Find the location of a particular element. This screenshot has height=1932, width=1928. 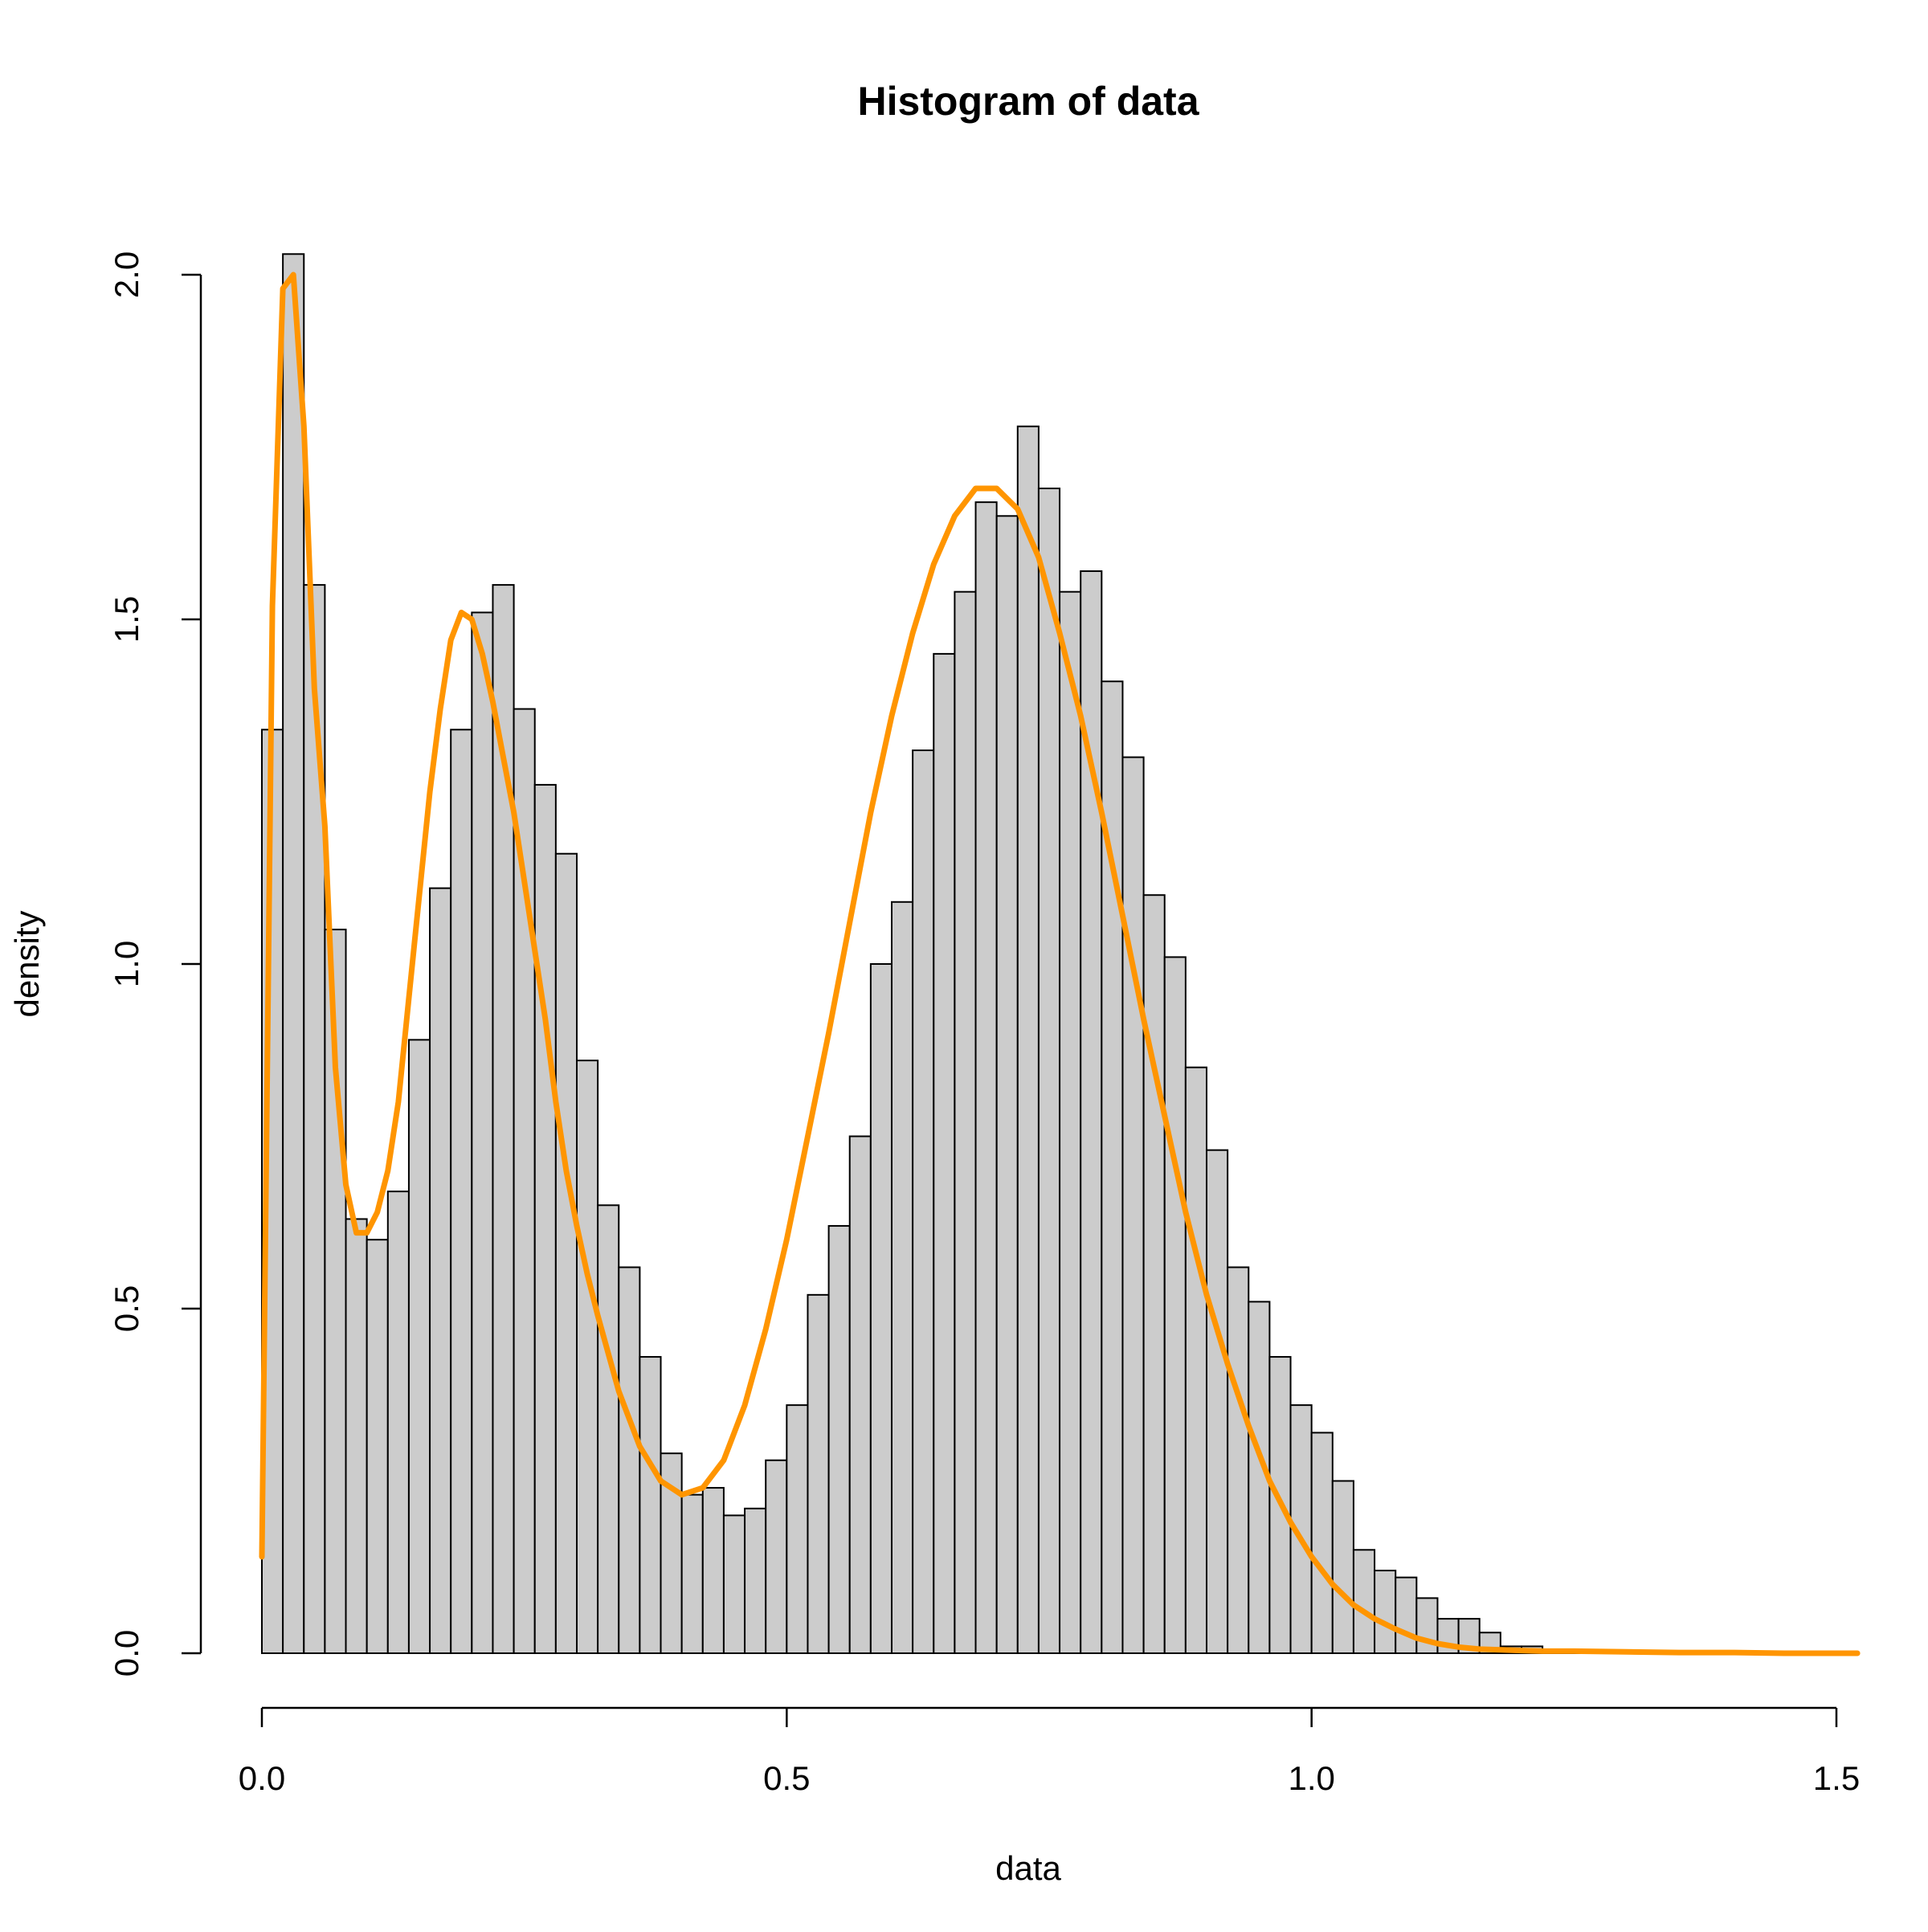

y-axis: 0.0 0.5 1.0 1.5 2.0 is located at coordinates (155, 964).